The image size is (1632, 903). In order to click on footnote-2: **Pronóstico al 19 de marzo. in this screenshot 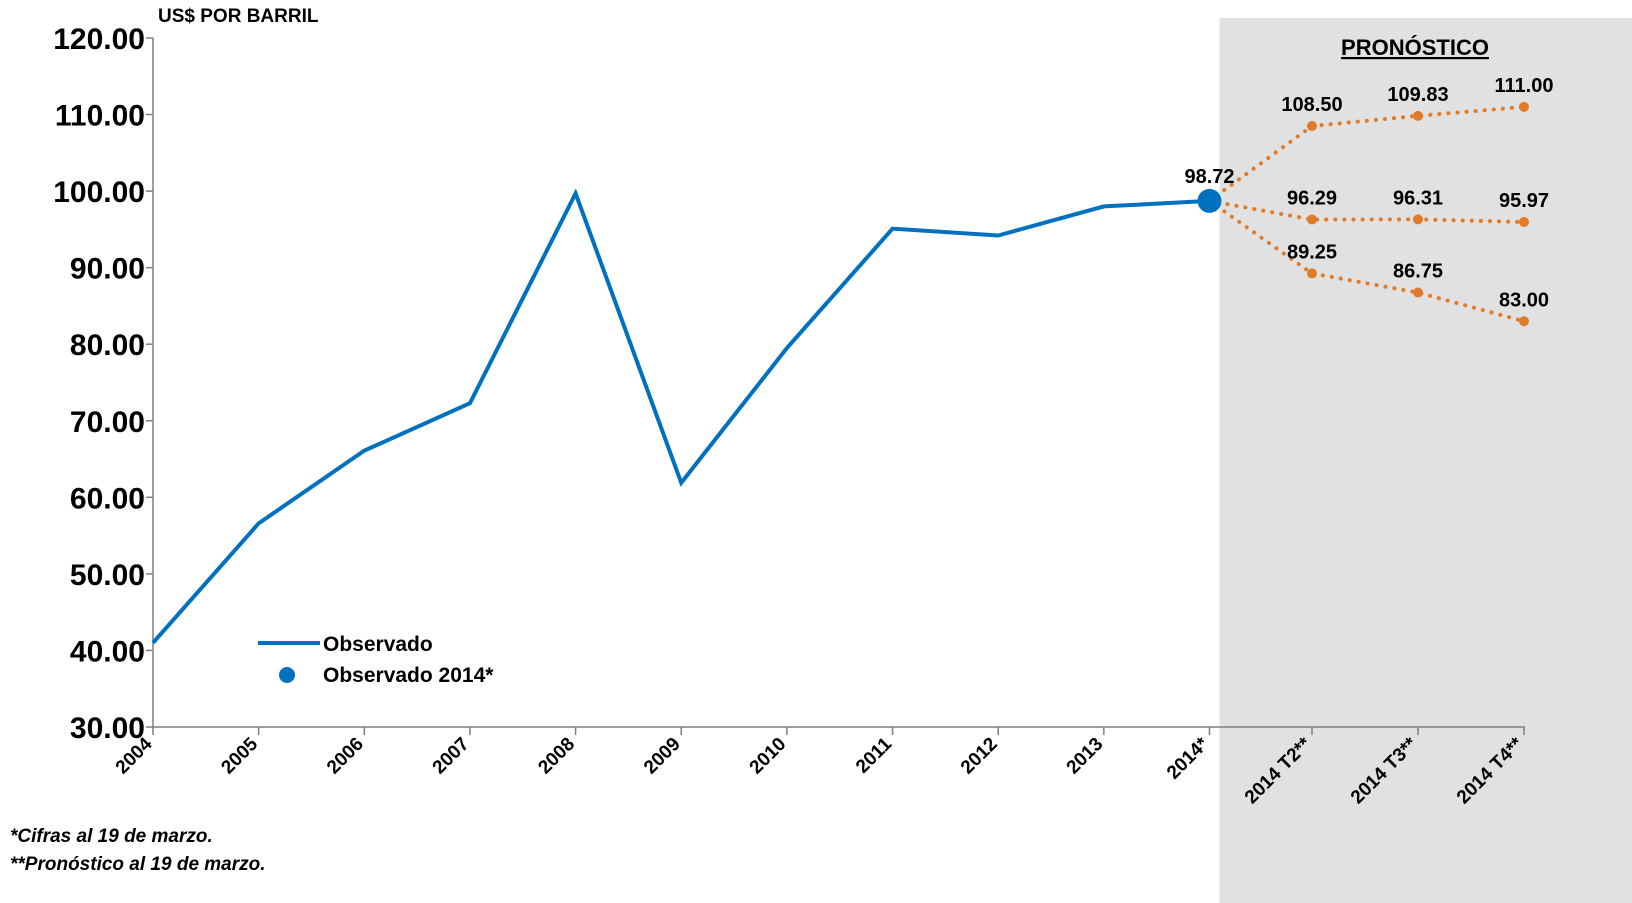, I will do `click(138, 864)`.